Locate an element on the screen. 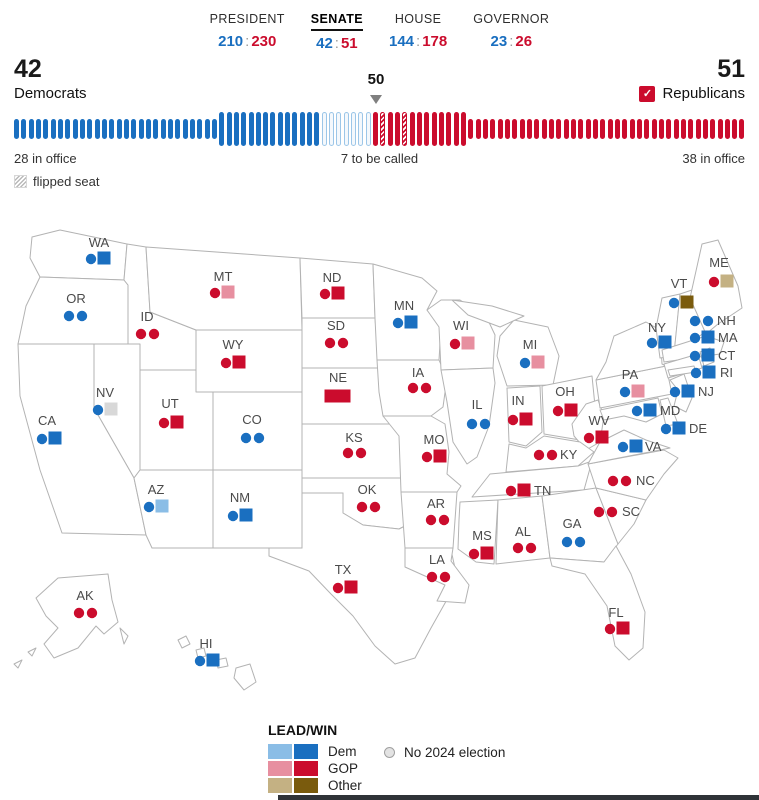 This screenshot has width=759, height=800. state-label-tn: TN is located at coordinates (542, 490).